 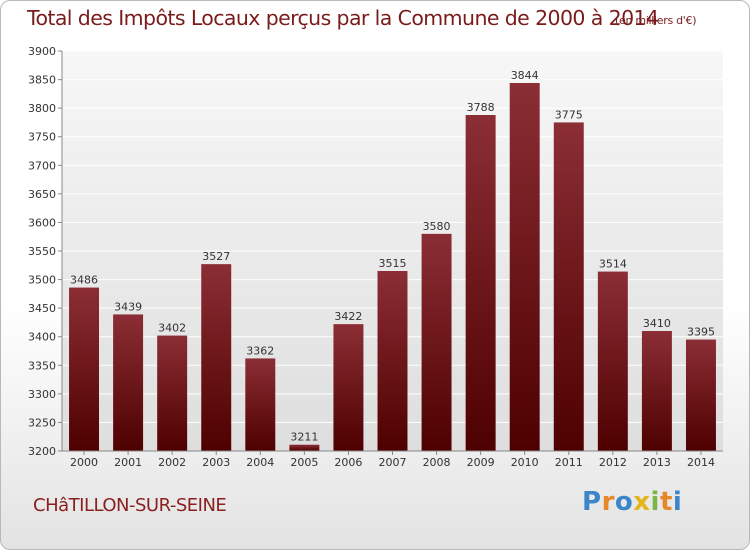 What do you see at coordinates (42, 365) in the screenshot?
I see `y-tick-label: 3350` at bounding box center [42, 365].